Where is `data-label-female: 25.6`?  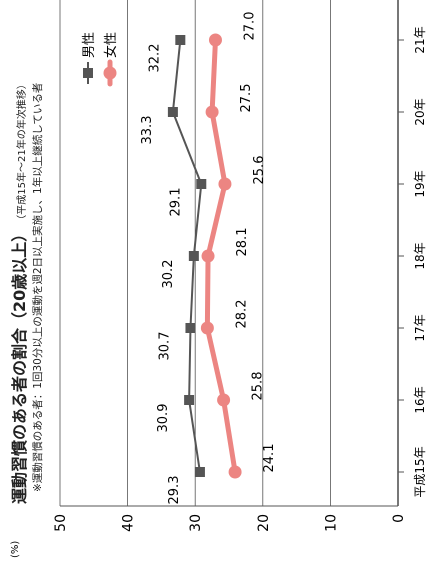
data-label-female: 25.6 is located at coordinates (259, 170).